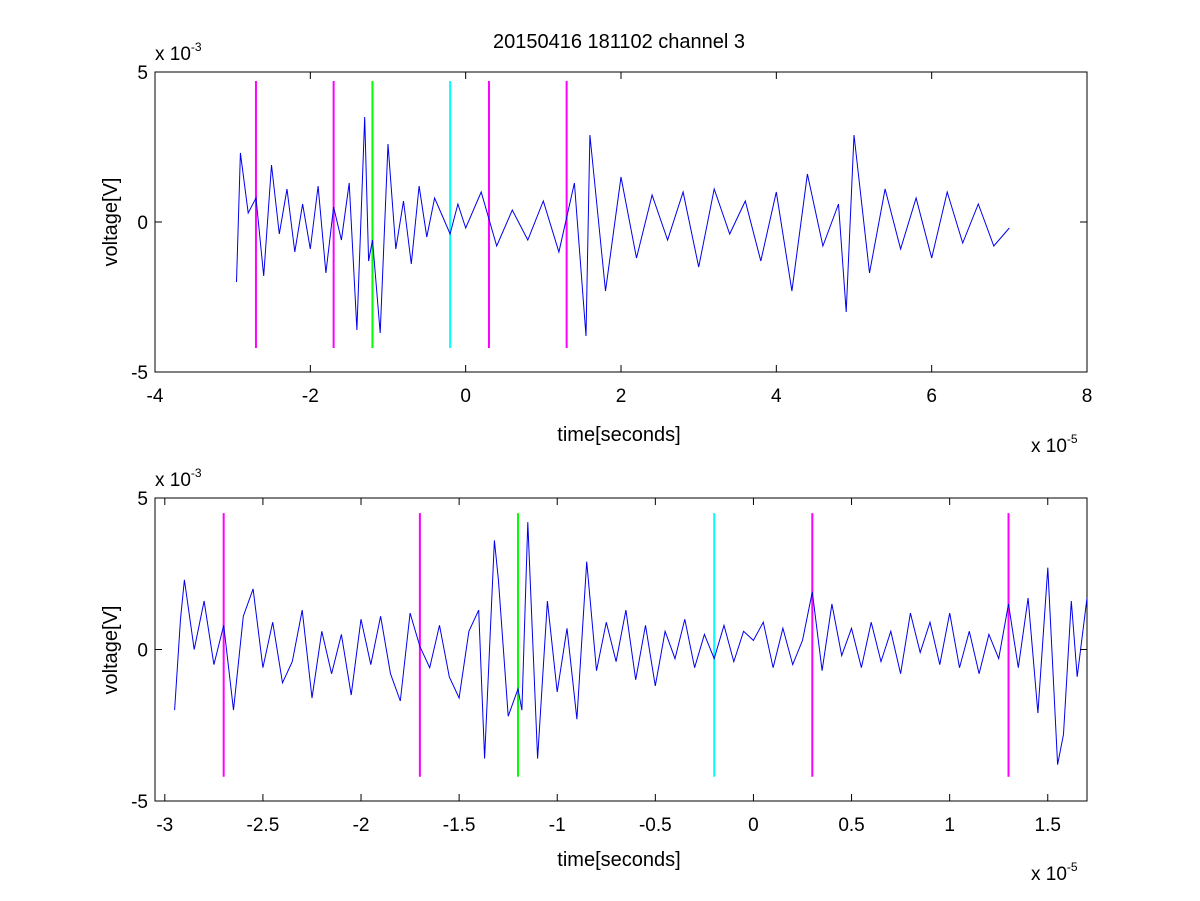 The width and height of the screenshot is (1200, 901). Describe the element at coordinates (263, 825) in the screenshot. I see `x-tick-label: -2.5` at that location.